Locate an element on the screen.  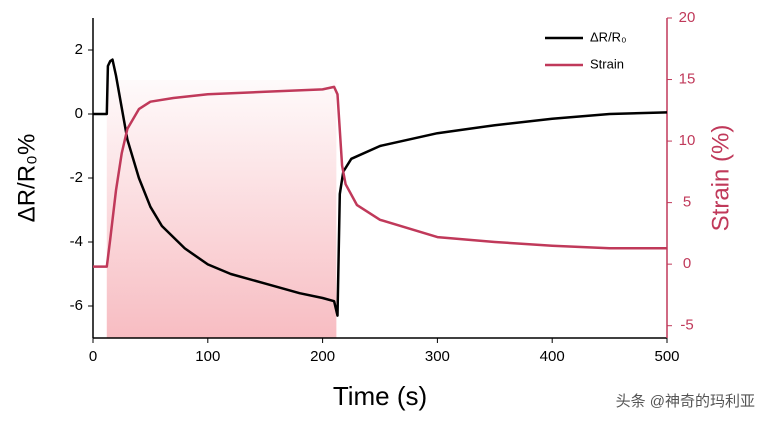
y2-tick-label: 10 is located at coordinates (687, 140).